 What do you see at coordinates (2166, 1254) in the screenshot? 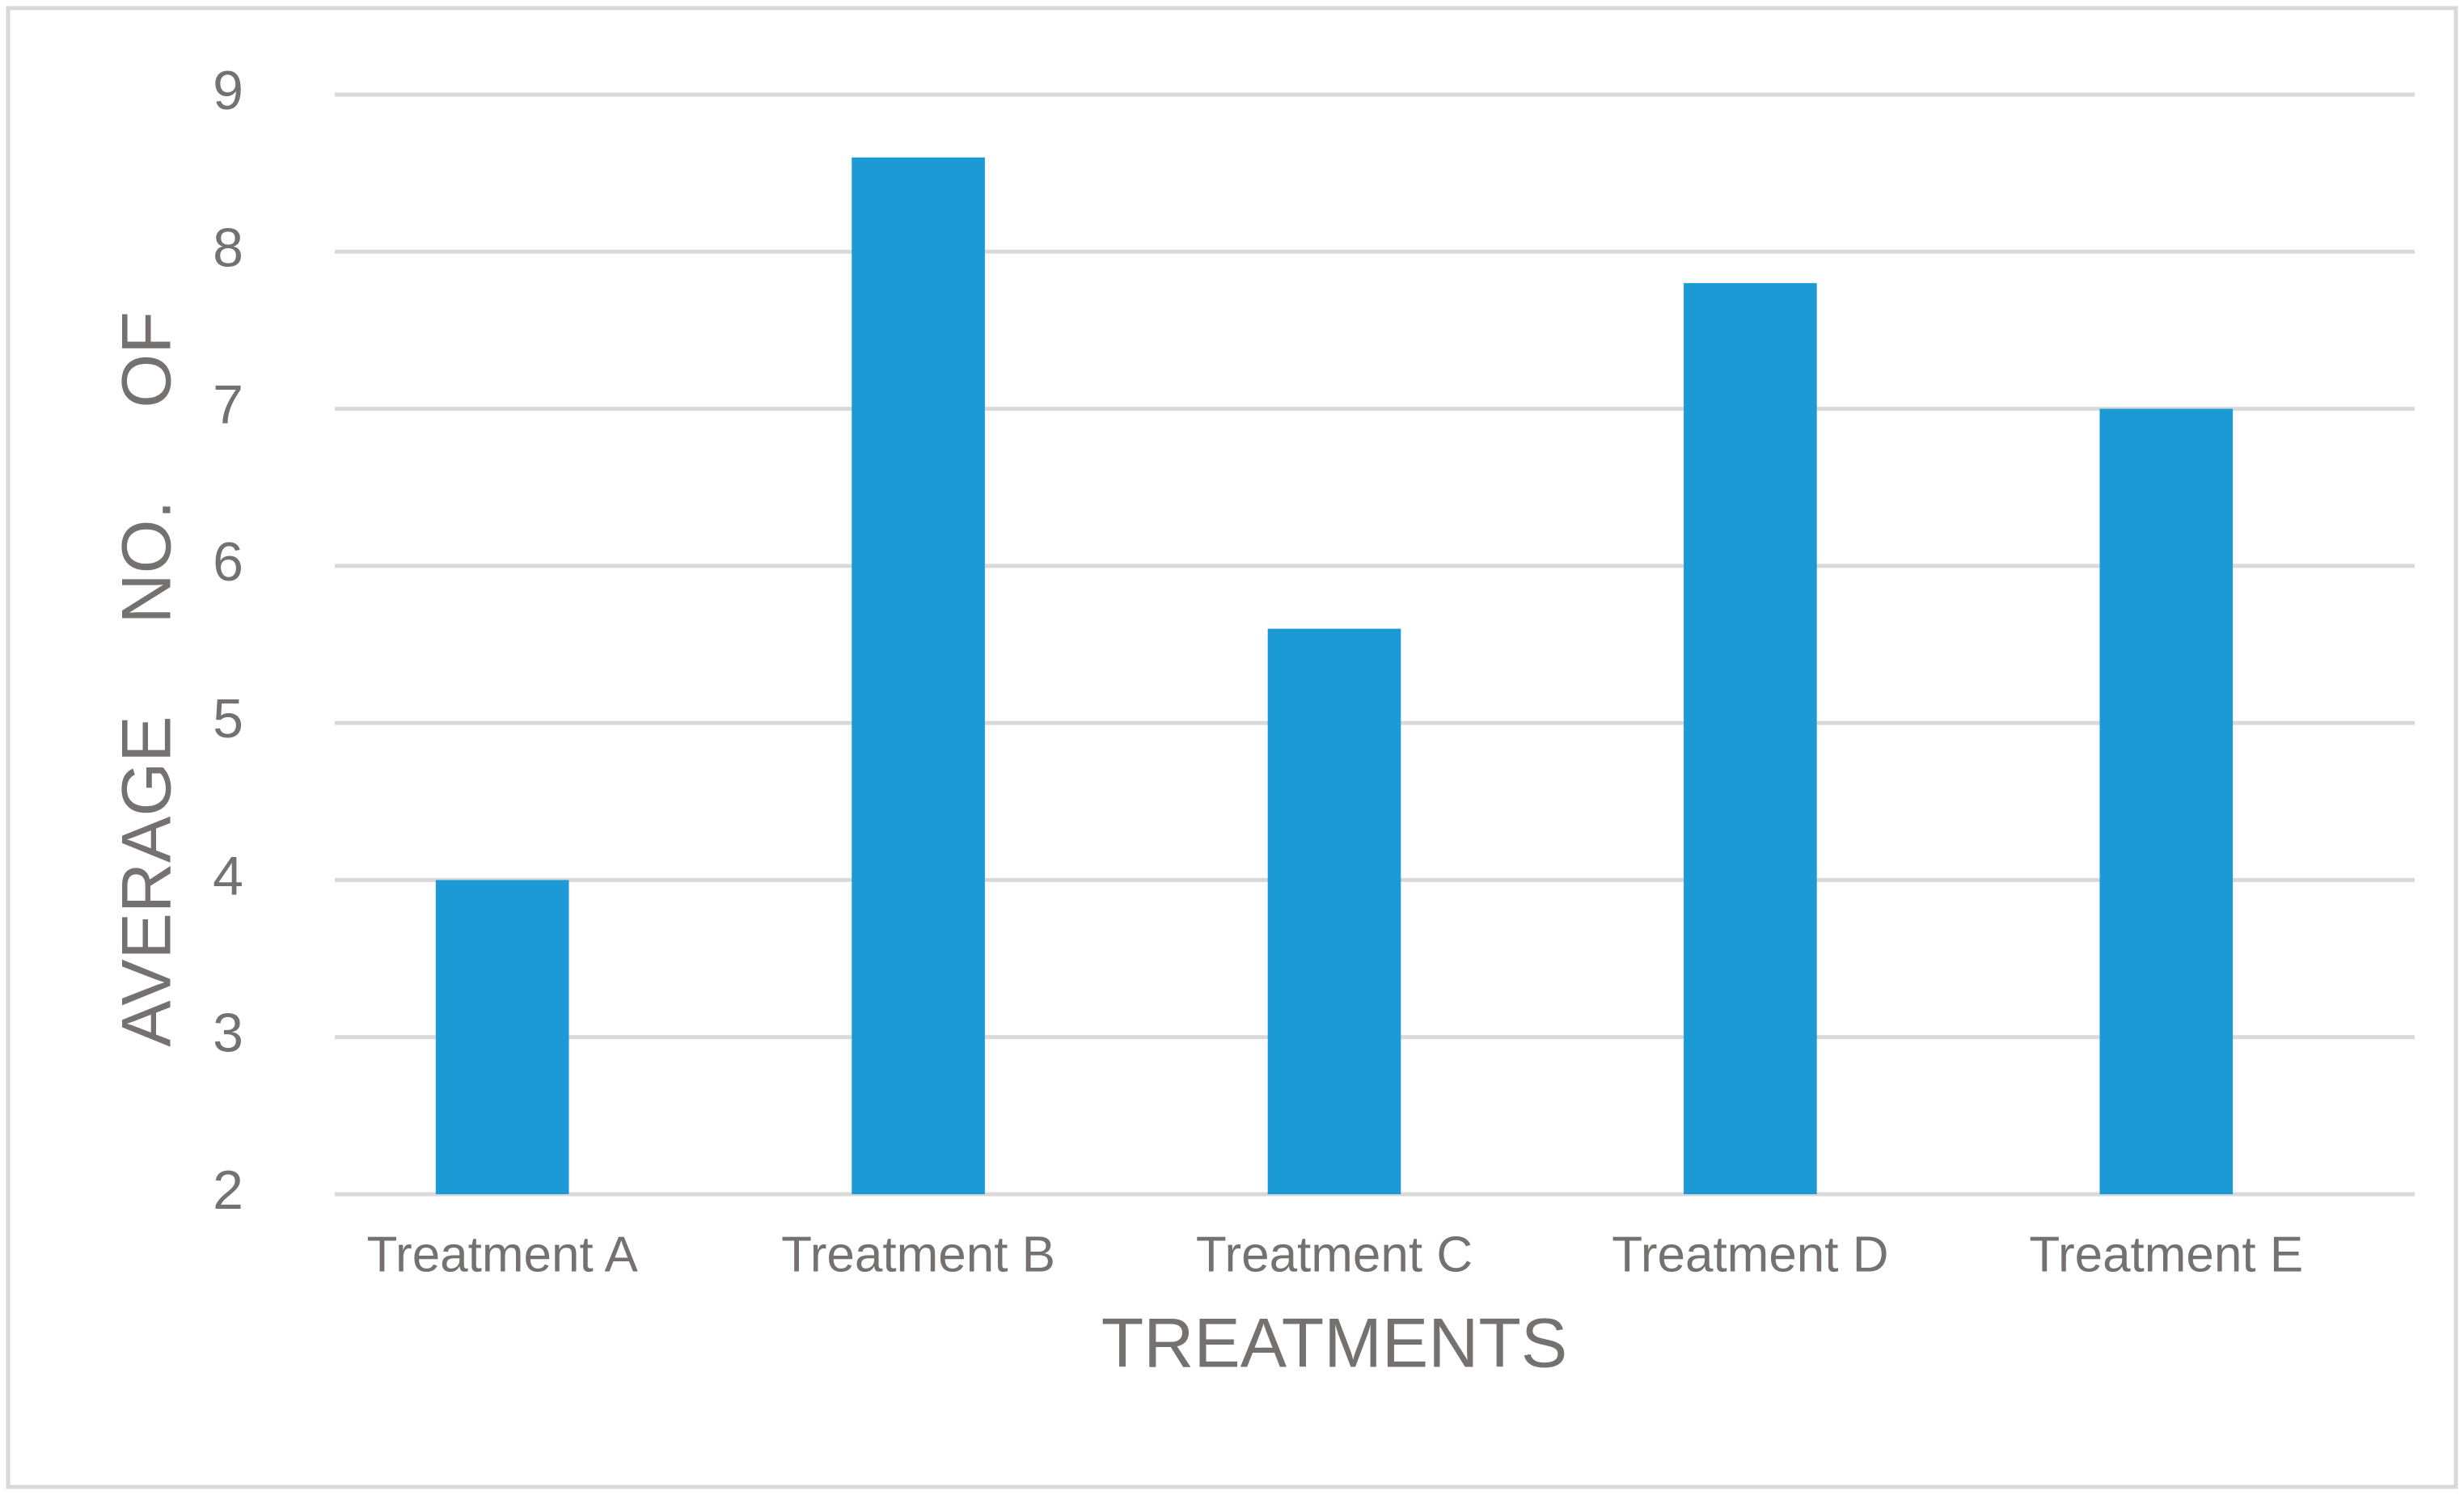
I see `x-tick-label: Treatment E` at bounding box center [2166, 1254].